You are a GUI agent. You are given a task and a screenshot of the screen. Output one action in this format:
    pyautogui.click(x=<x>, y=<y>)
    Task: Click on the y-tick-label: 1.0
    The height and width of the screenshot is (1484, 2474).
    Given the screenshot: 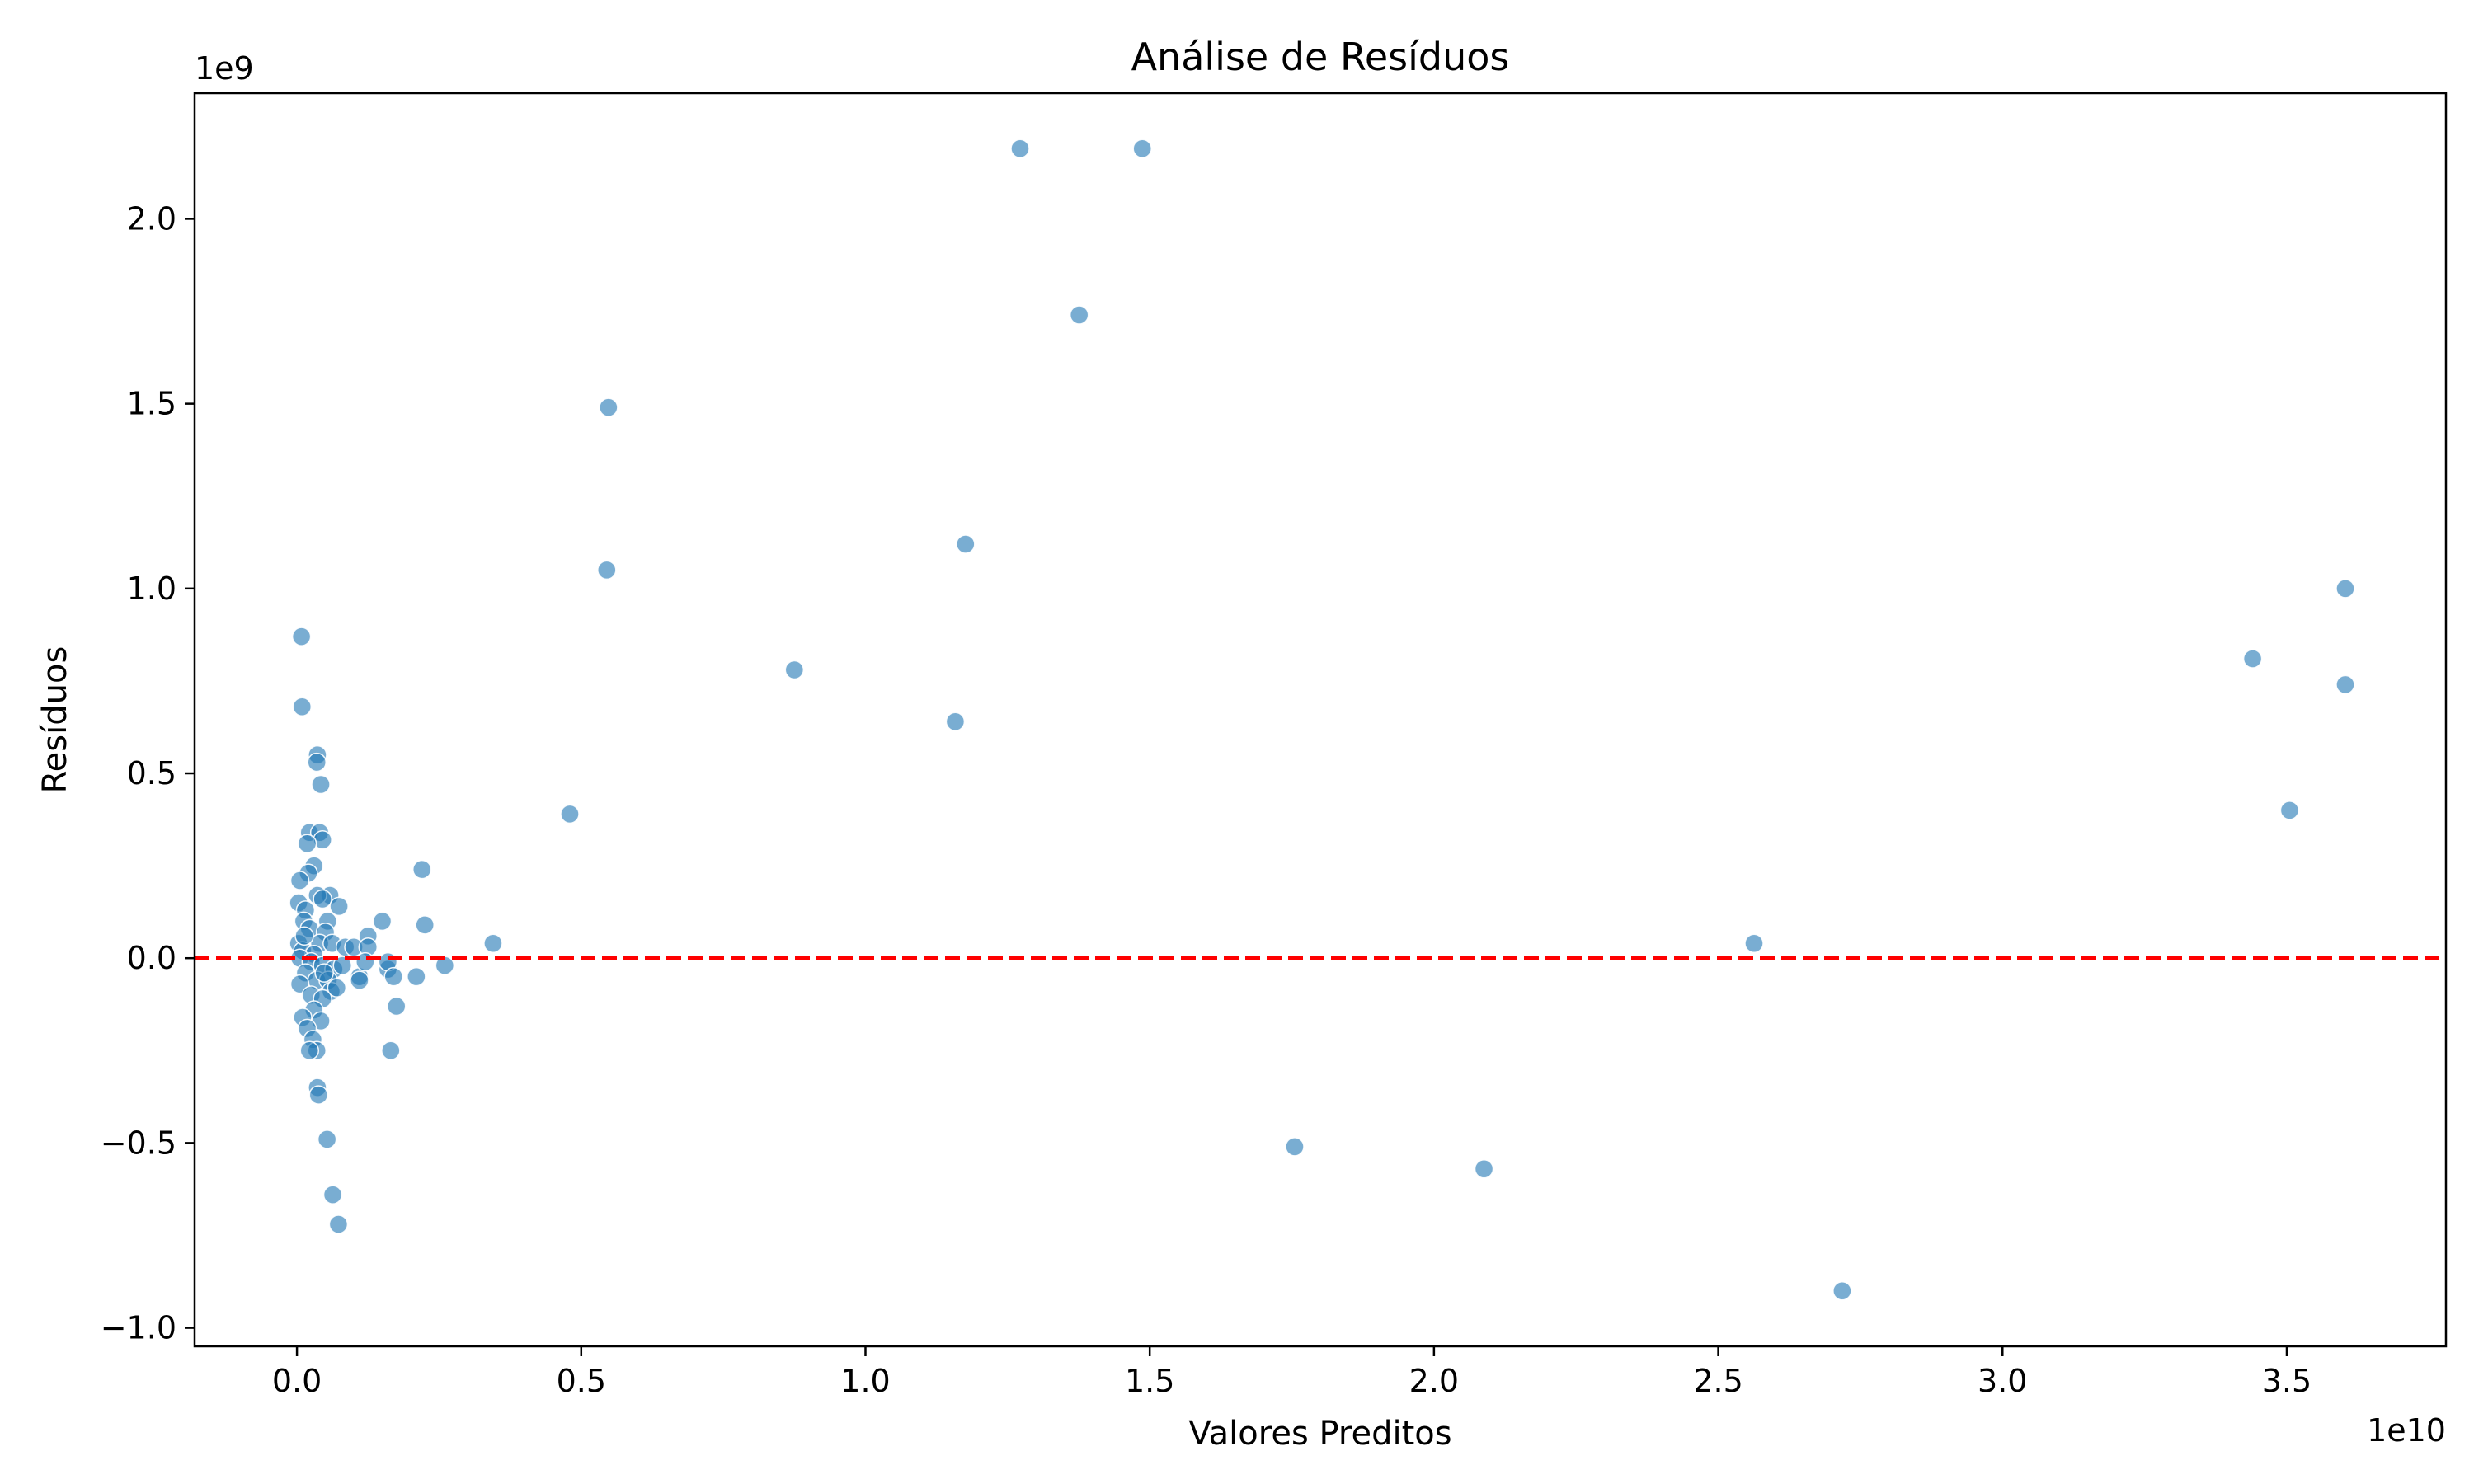 What is the action you would take?
    pyautogui.click(x=151, y=589)
    